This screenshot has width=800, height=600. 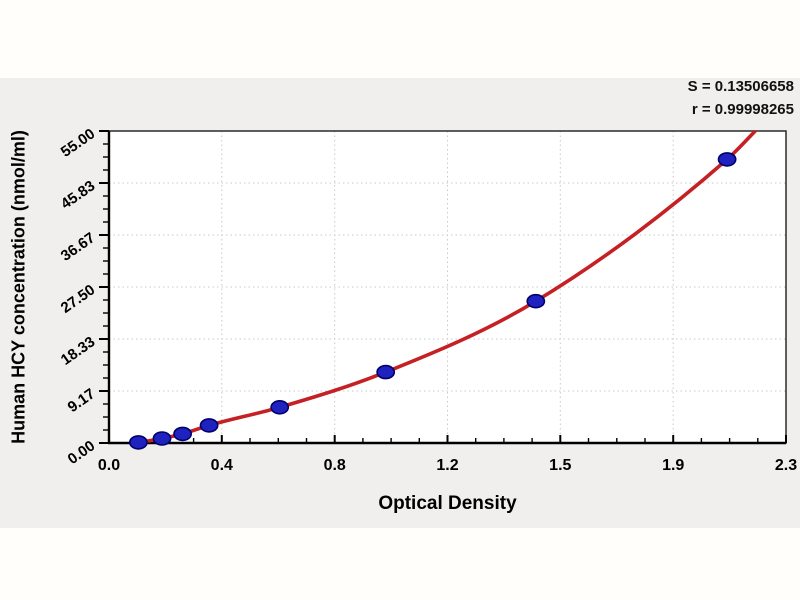 What do you see at coordinates (78, 350) in the screenshot?
I see `y-tick-label: 18.33` at bounding box center [78, 350].